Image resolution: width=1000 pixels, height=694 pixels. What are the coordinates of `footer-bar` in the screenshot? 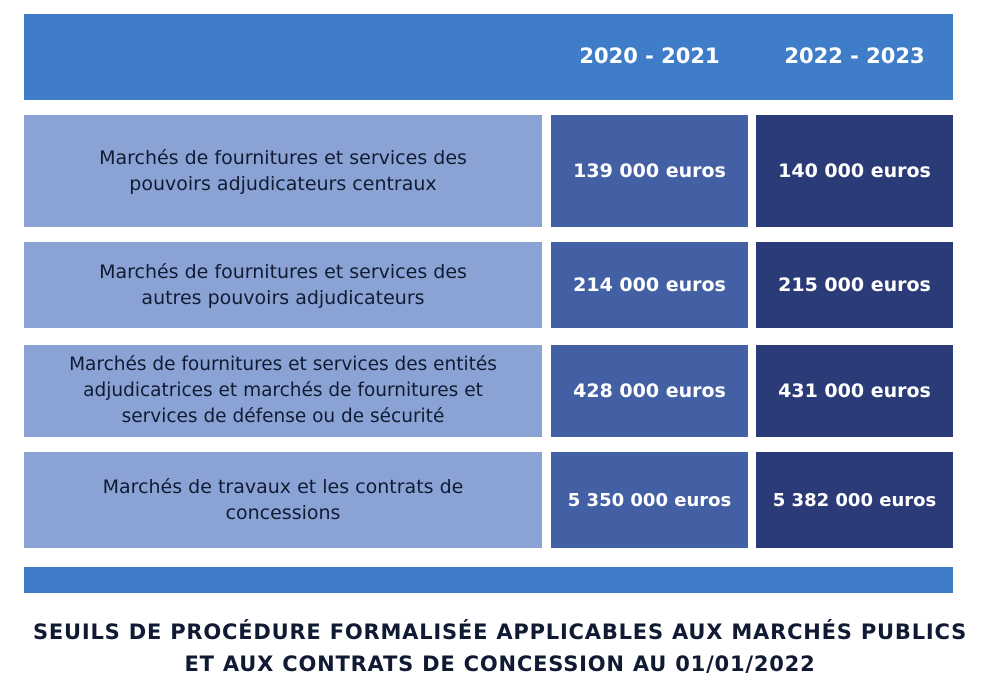 It's located at (488, 580).